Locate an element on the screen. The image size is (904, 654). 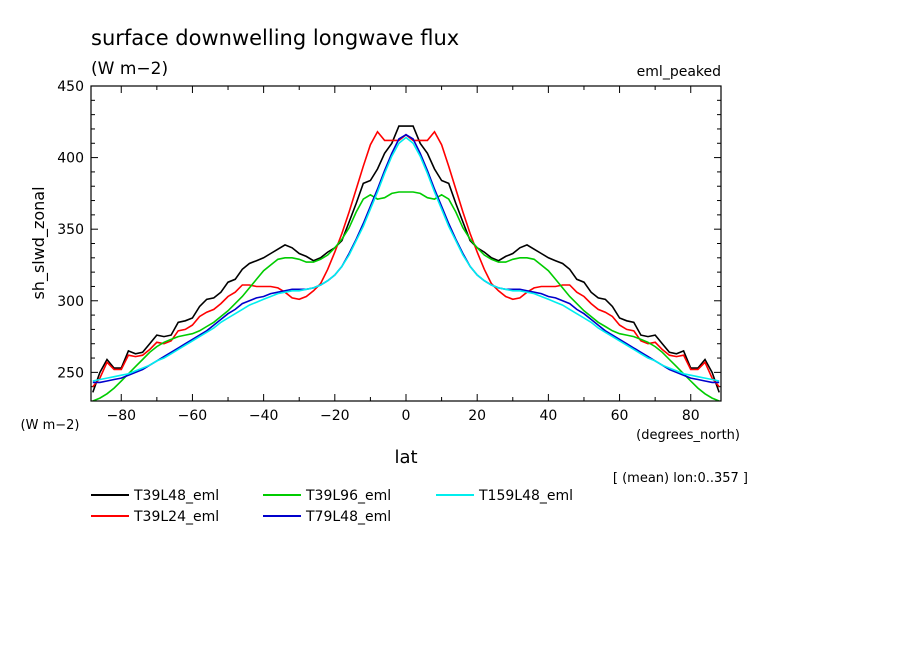
legend-label: T79L48_eml is located at coordinates (348, 517).